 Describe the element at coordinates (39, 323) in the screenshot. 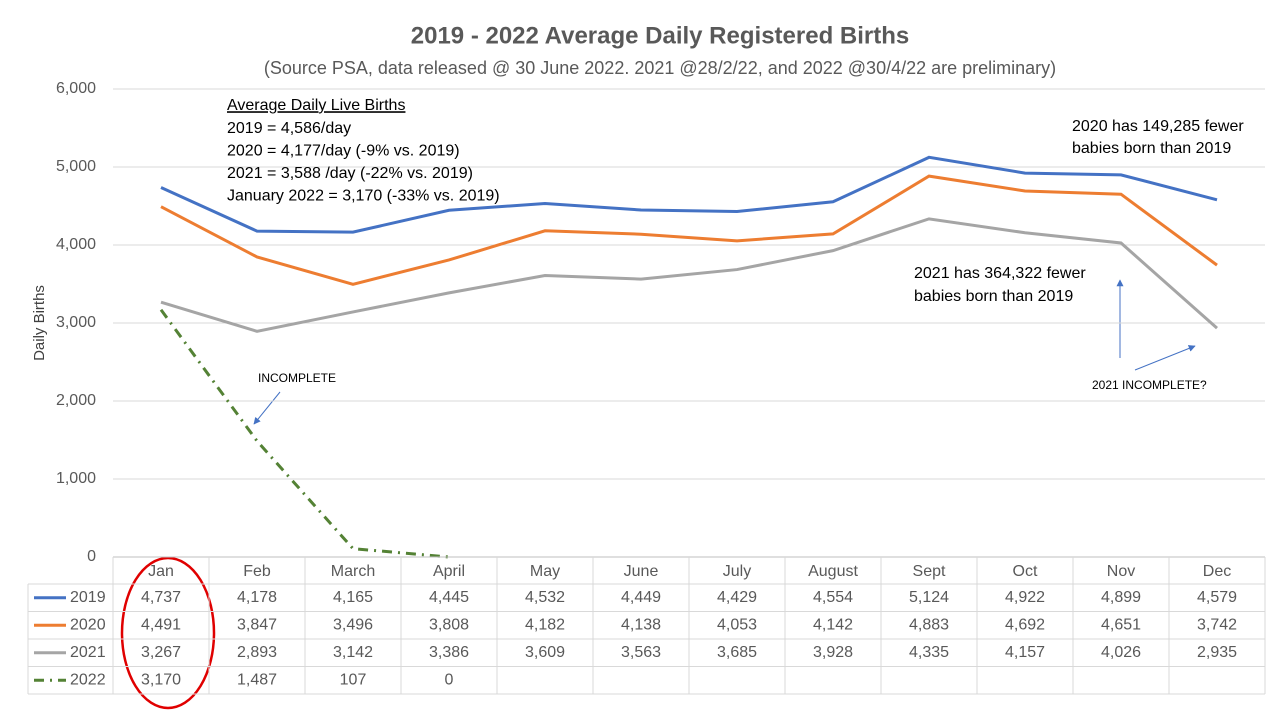

I see `y-axis-label: Daily Births` at that location.